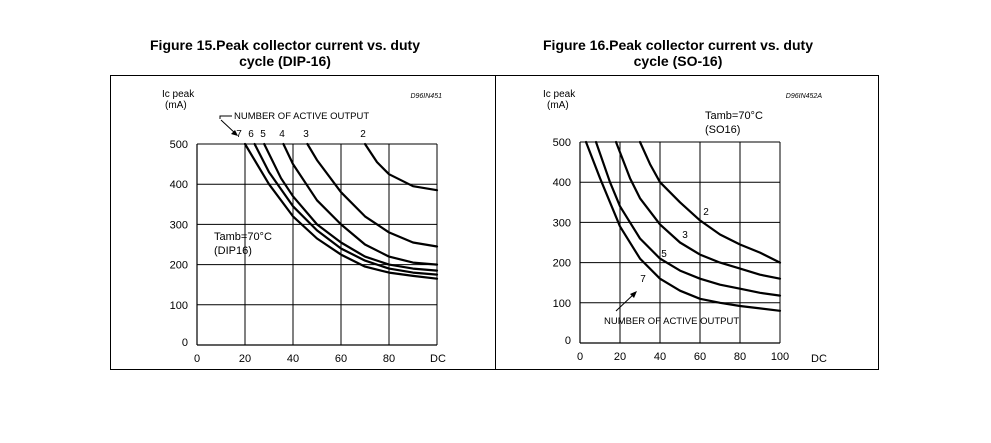 Image resolution: width=991 pixels, height=443 pixels. I want to click on figure-15-arrow-head, so click(234, 133).